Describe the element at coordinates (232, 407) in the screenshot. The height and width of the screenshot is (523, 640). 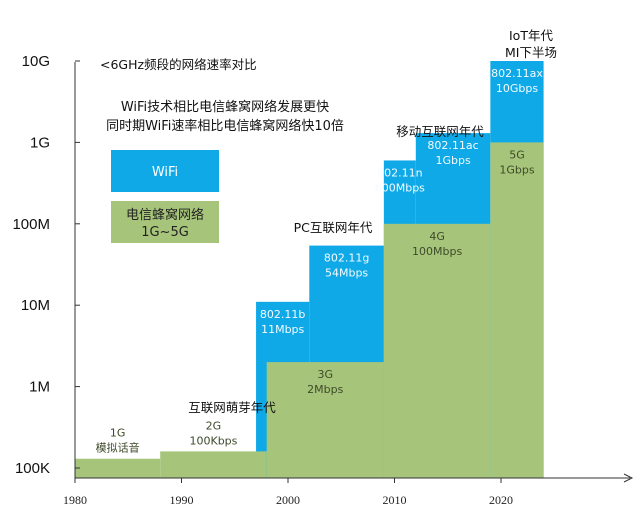
I see `era-internet-budding: 互联网萌芽年代` at that location.